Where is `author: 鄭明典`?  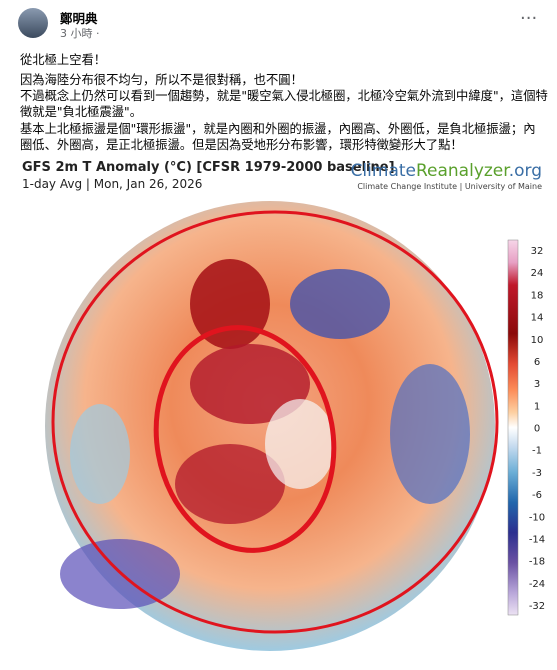 author: 鄭明典 is located at coordinates (79, 18).